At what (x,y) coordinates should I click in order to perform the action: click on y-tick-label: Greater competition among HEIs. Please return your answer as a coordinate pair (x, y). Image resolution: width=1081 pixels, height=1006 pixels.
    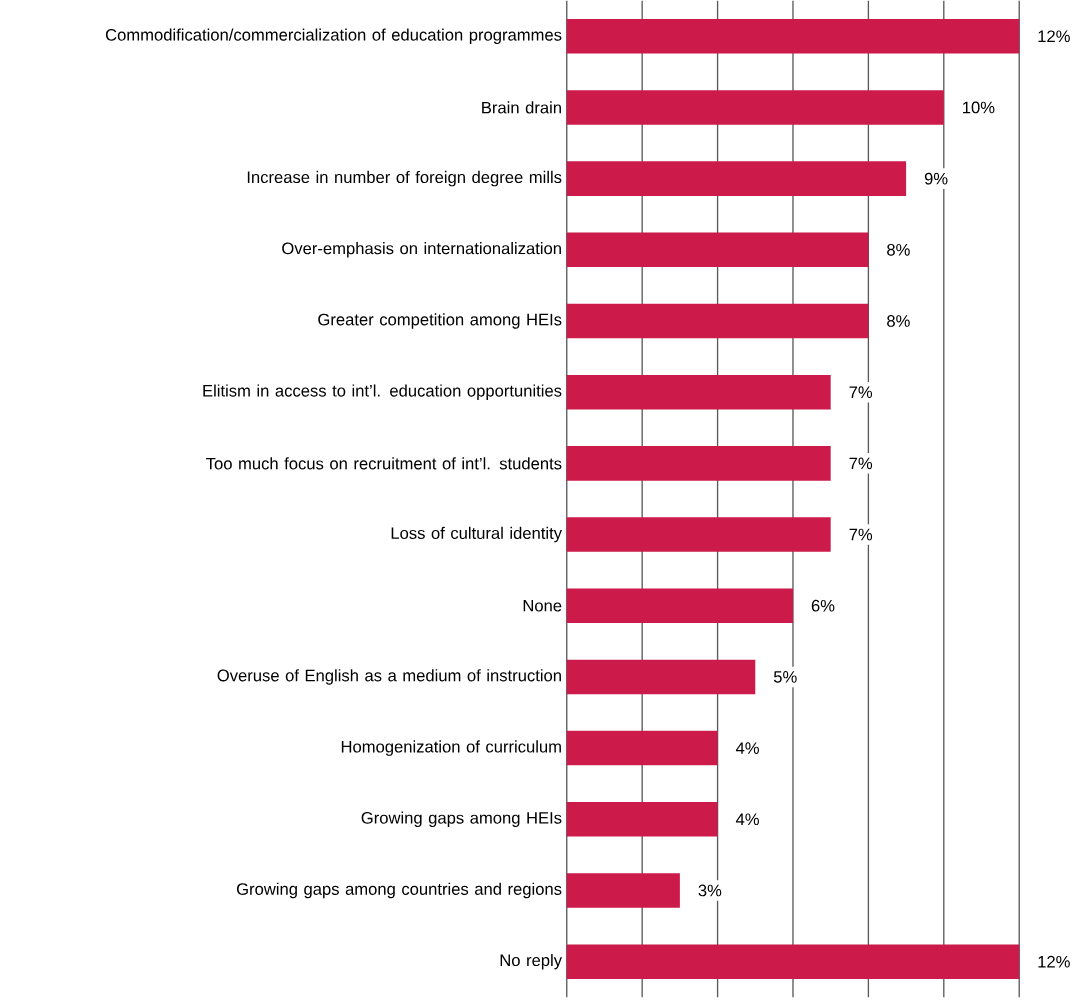
    Looking at the image, I should click on (440, 321).